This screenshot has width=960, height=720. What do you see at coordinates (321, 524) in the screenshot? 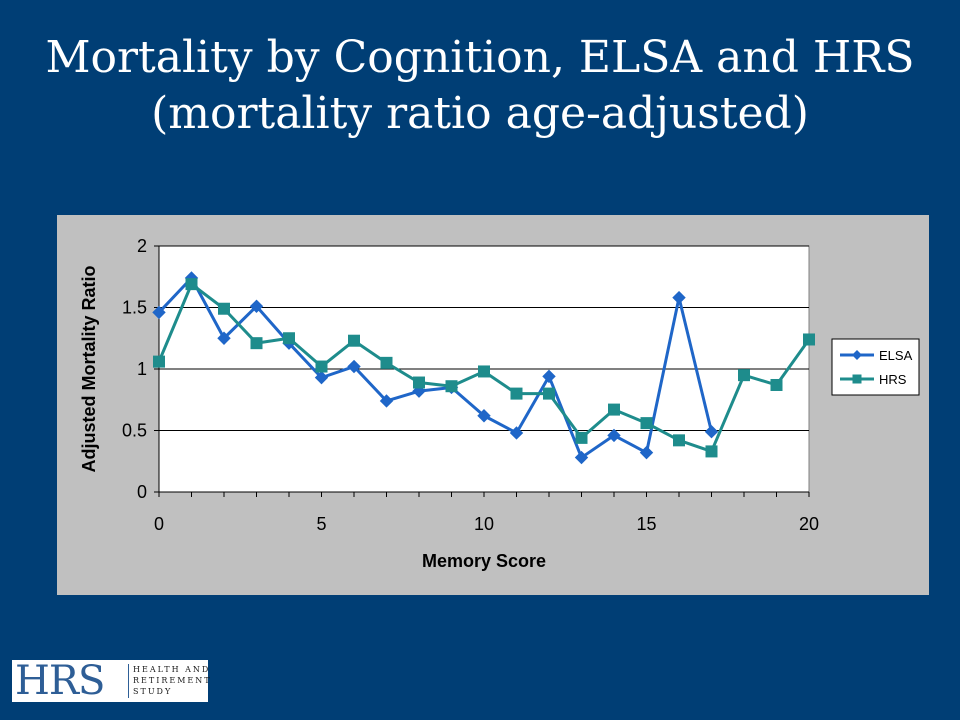
I see `x-tick-label: 5` at bounding box center [321, 524].